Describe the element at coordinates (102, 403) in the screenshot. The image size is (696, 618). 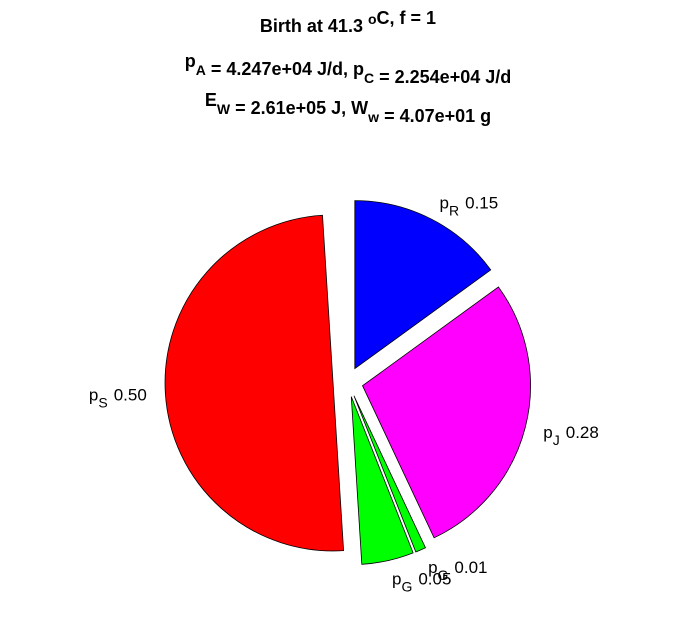
I see `slice-sub: S` at that location.